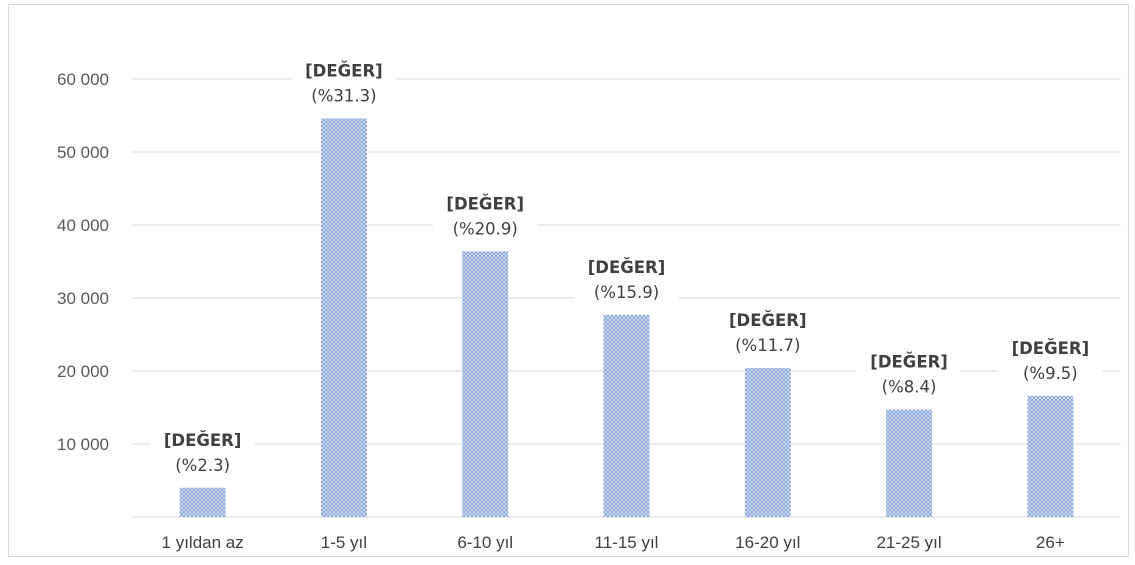  I want to click on y-tick-label: 10 000, so click(83, 444).